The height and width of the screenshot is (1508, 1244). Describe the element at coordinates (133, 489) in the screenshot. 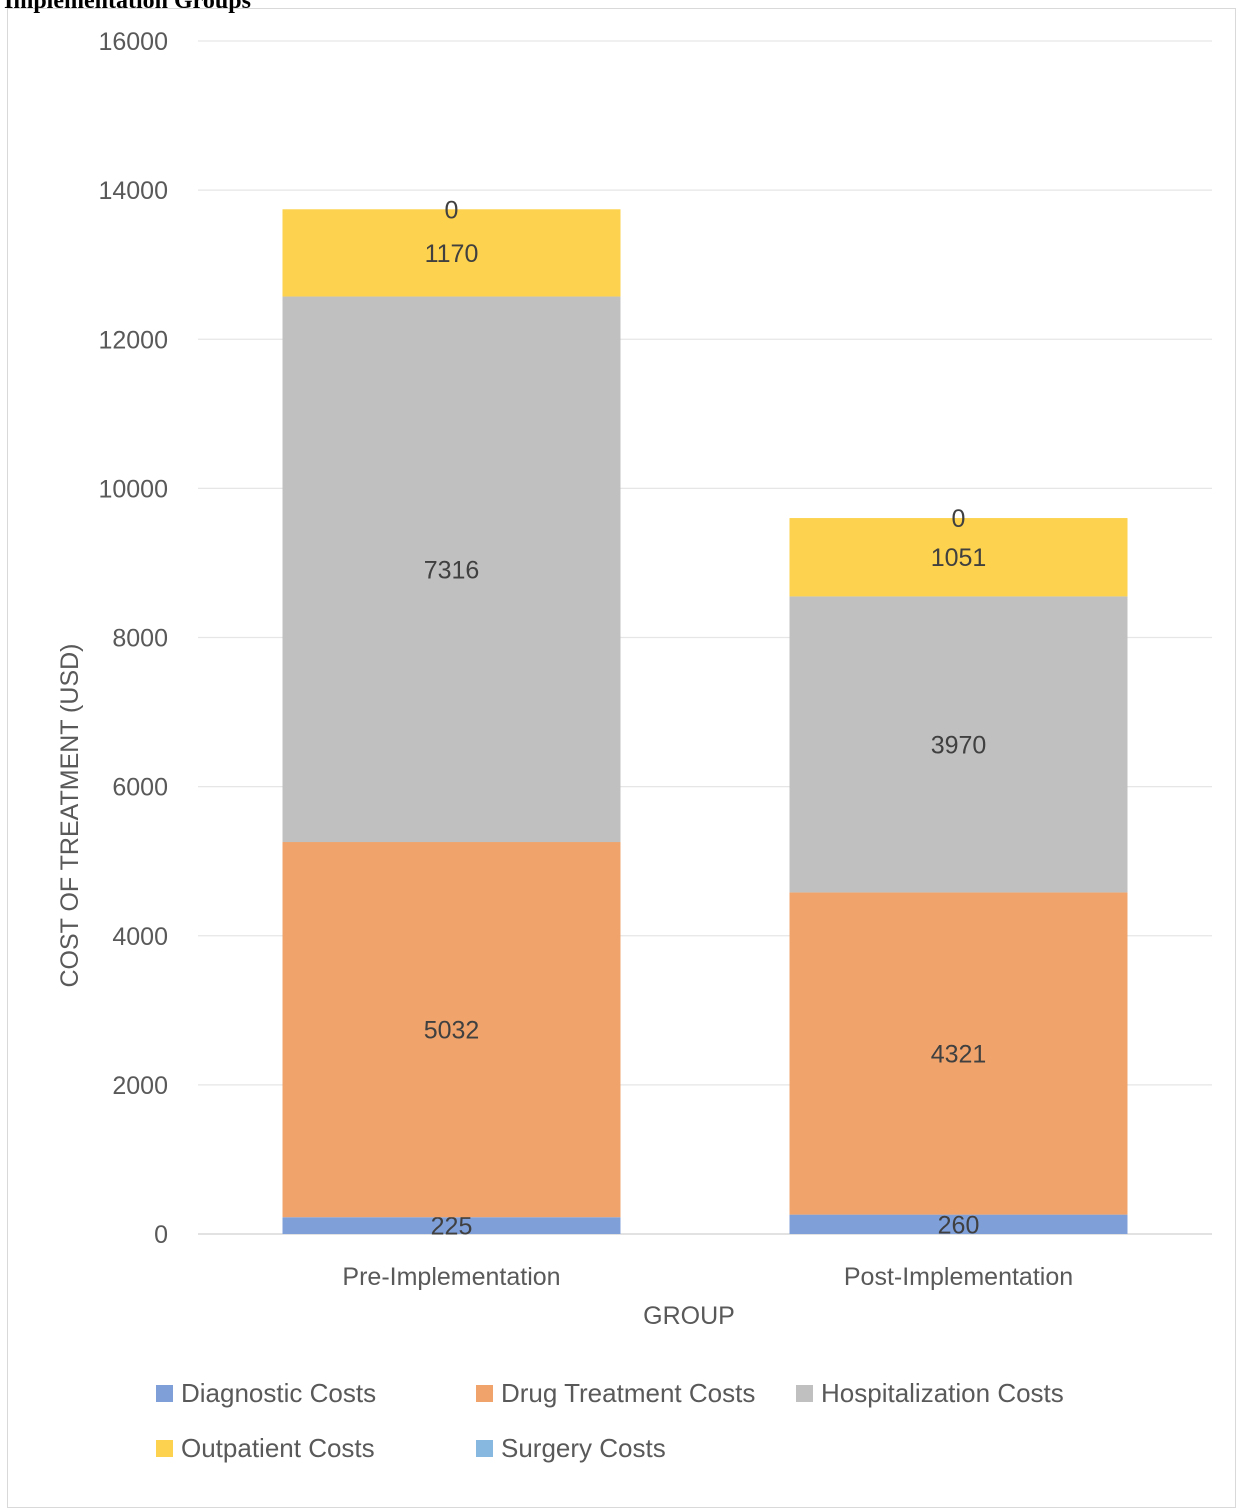

I see `y-tick-label: 10000` at that location.